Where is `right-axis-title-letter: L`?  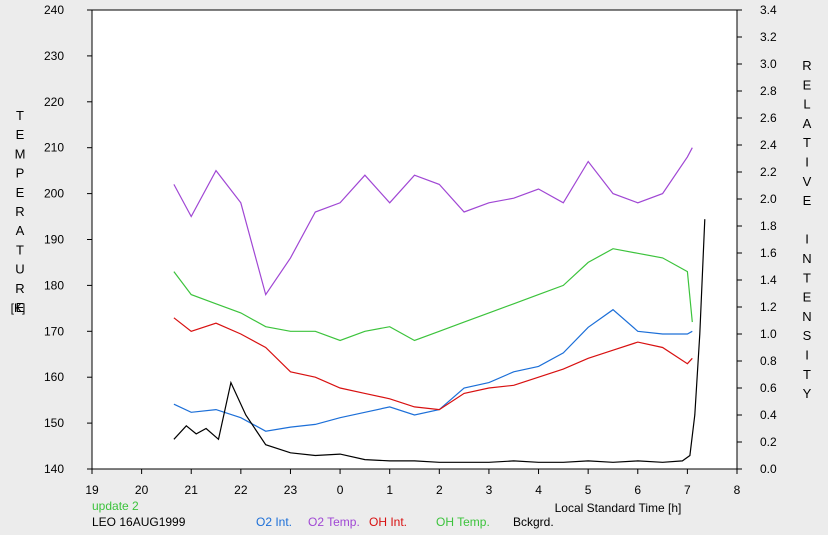 right-axis-title-letter: L is located at coordinates (806, 104).